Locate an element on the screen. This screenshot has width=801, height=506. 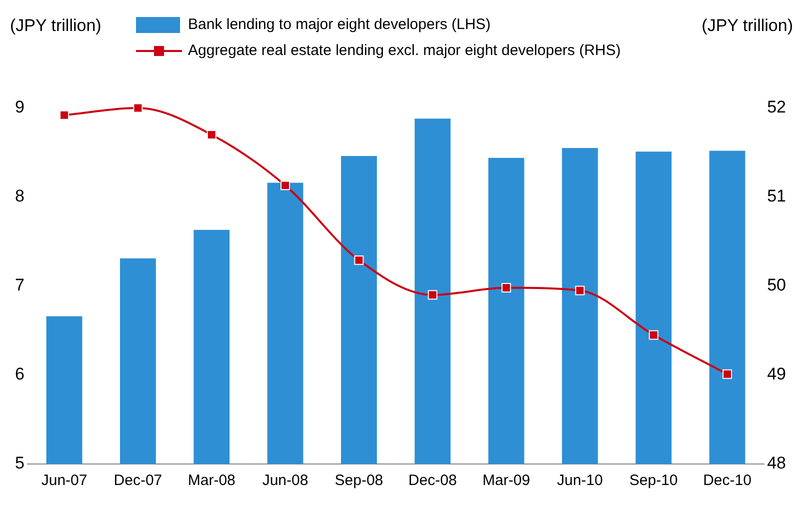
y-tick-label: 9 is located at coordinates (19, 107).